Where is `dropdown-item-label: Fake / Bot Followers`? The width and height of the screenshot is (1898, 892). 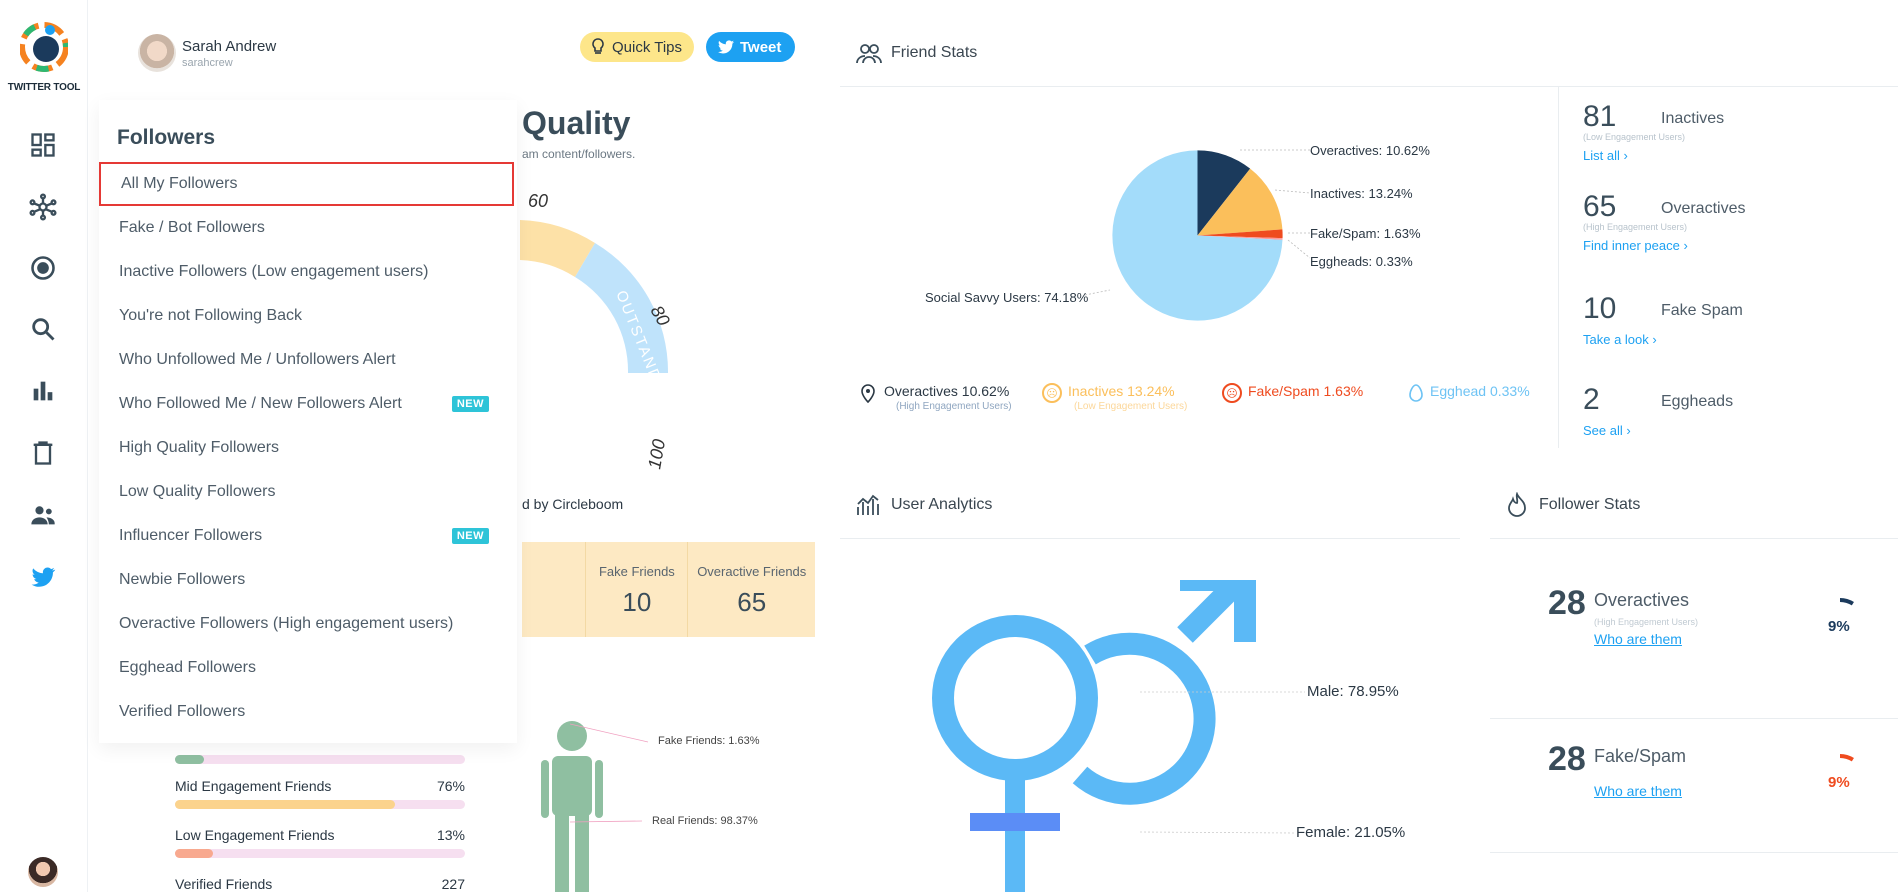
dropdown-item-label: Fake / Bot Followers is located at coordinates (192, 227).